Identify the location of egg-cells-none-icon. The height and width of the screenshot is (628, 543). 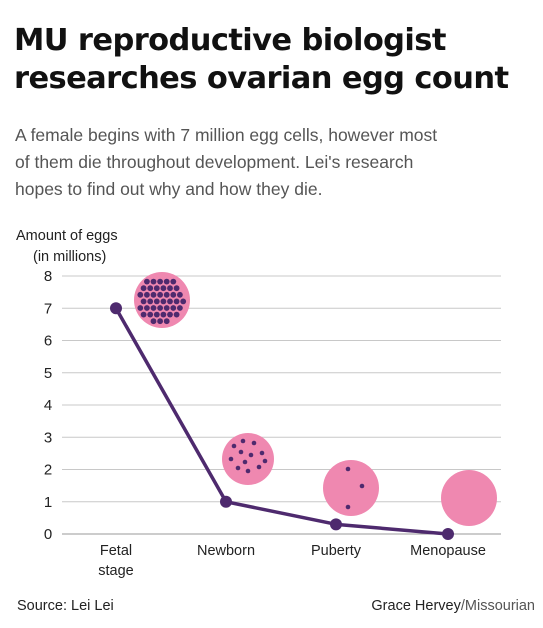
(469, 498).